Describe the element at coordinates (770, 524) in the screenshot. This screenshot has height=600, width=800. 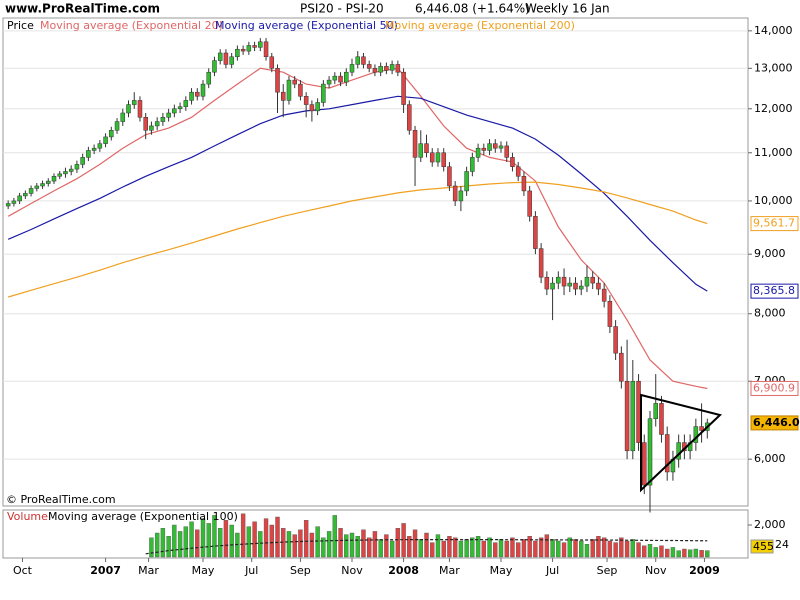
I see `volume-tick-label: 2,000` at that location.